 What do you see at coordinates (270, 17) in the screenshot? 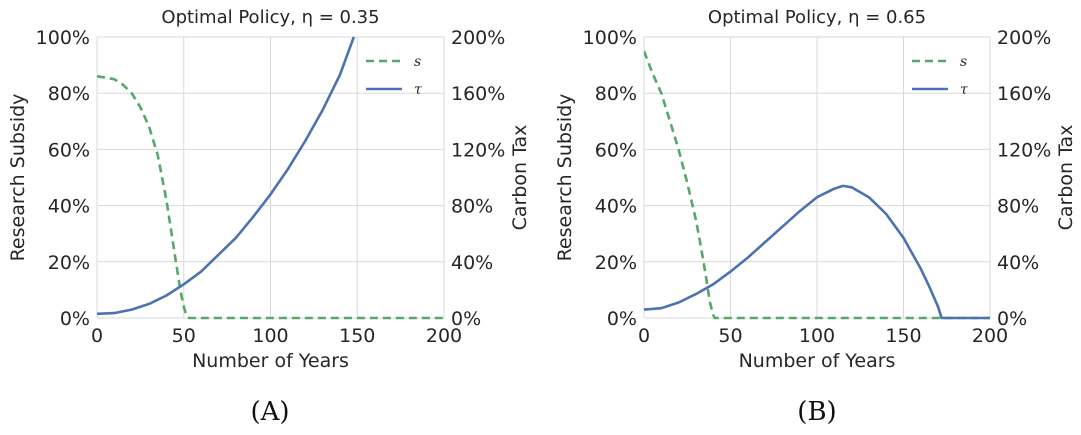
I see `chart-title: Optimal Policy, η = 0.35` at bounding box center [270, 17].